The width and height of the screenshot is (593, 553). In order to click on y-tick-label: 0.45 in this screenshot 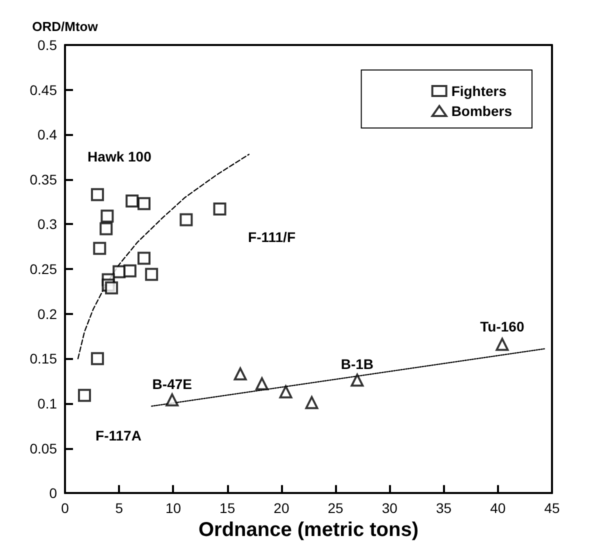, I will do `click(44, 90)`.